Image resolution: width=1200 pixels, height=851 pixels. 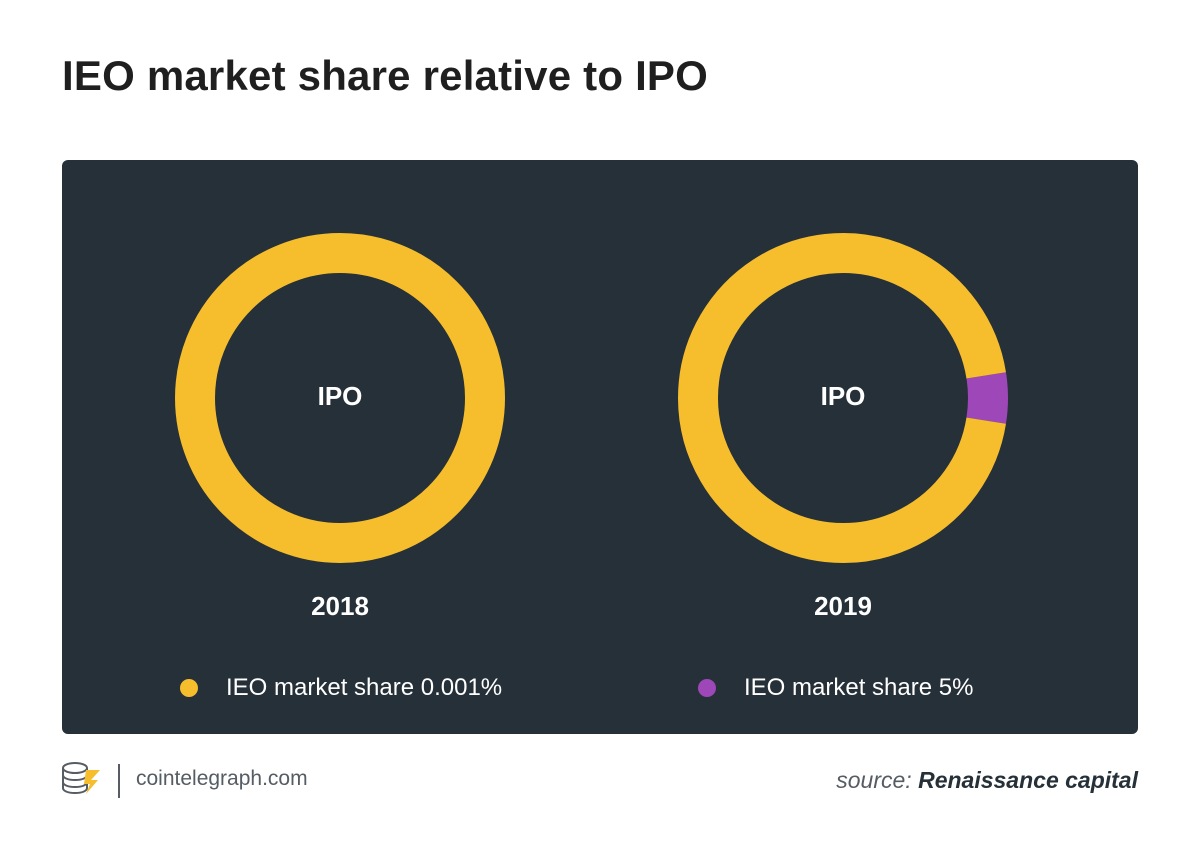 I want to click on legend-item-2019: IEO market share 5%, so click(x=835, y=688).